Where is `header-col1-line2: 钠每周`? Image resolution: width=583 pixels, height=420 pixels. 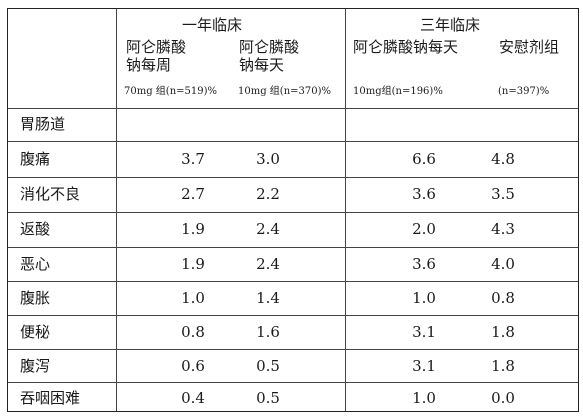 header-col1-line2: 钠每周 is located at coordinates (149, 65).